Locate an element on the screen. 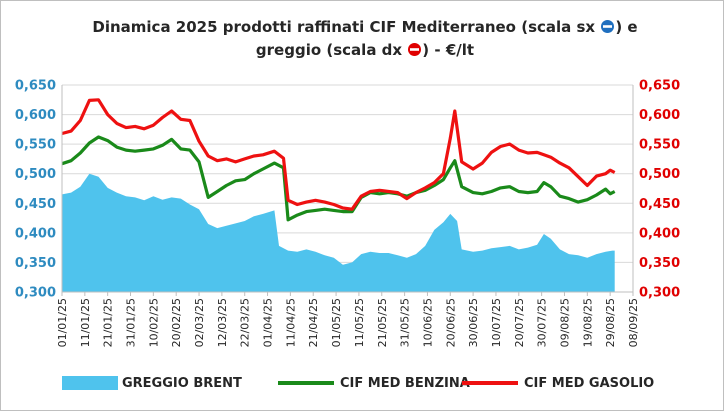 The width and height of the screenshot is (724, 411). legend-item-benzina: CIF MED BENZINA is located at coordinates (374, 383).